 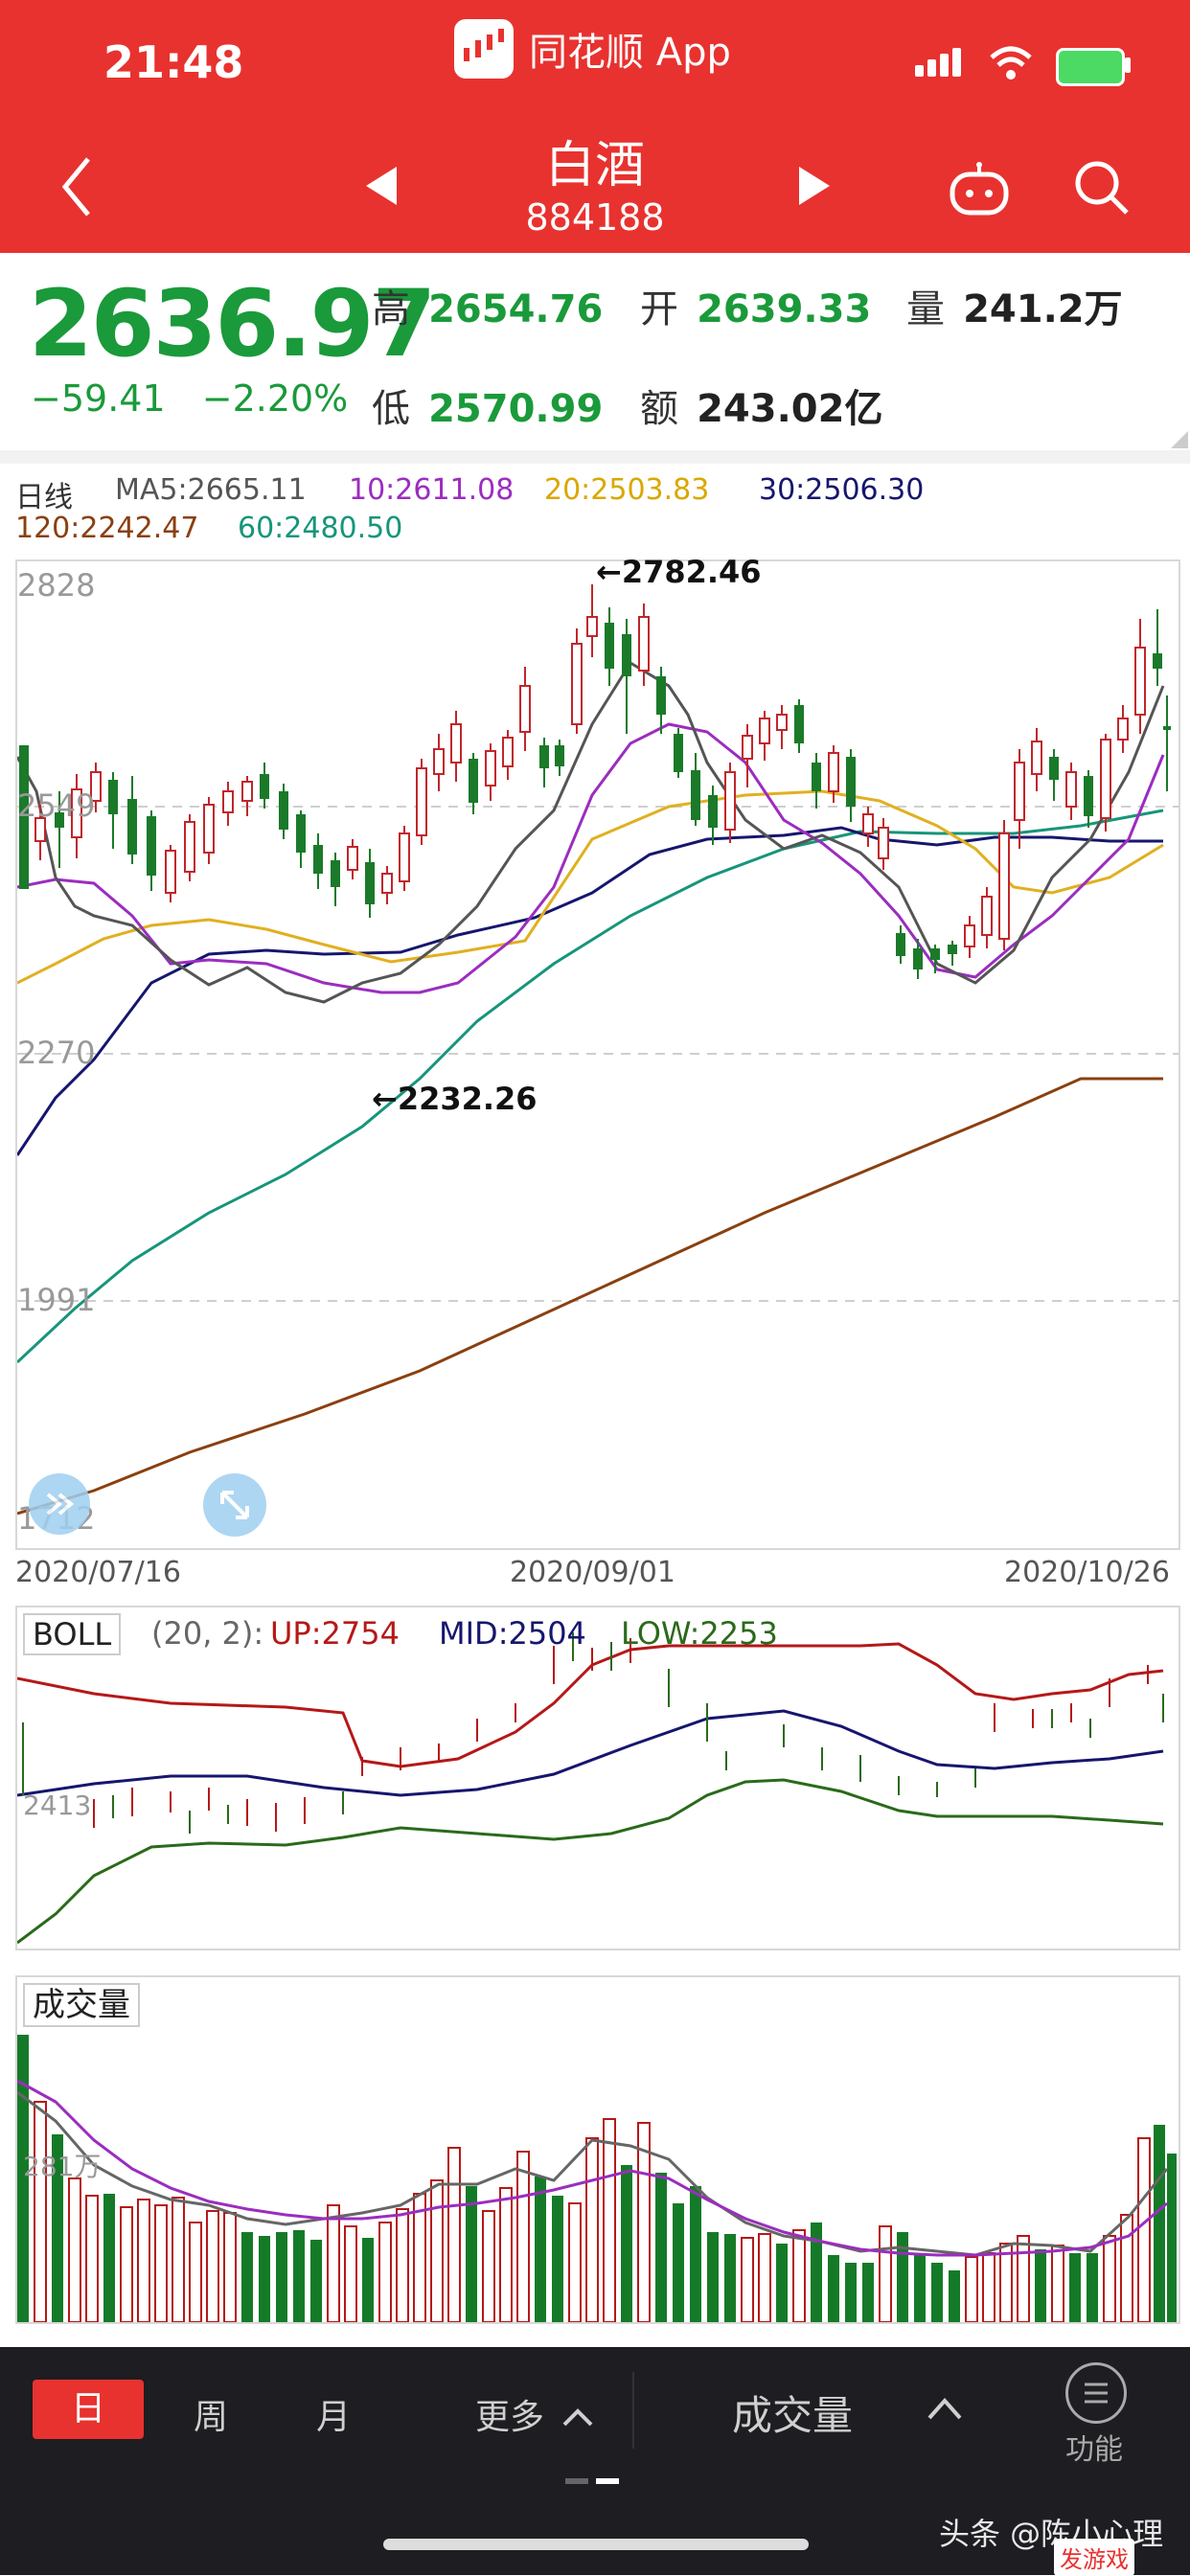 I want to click on boll-ohlc-bars, so click(x=593, y=1733).